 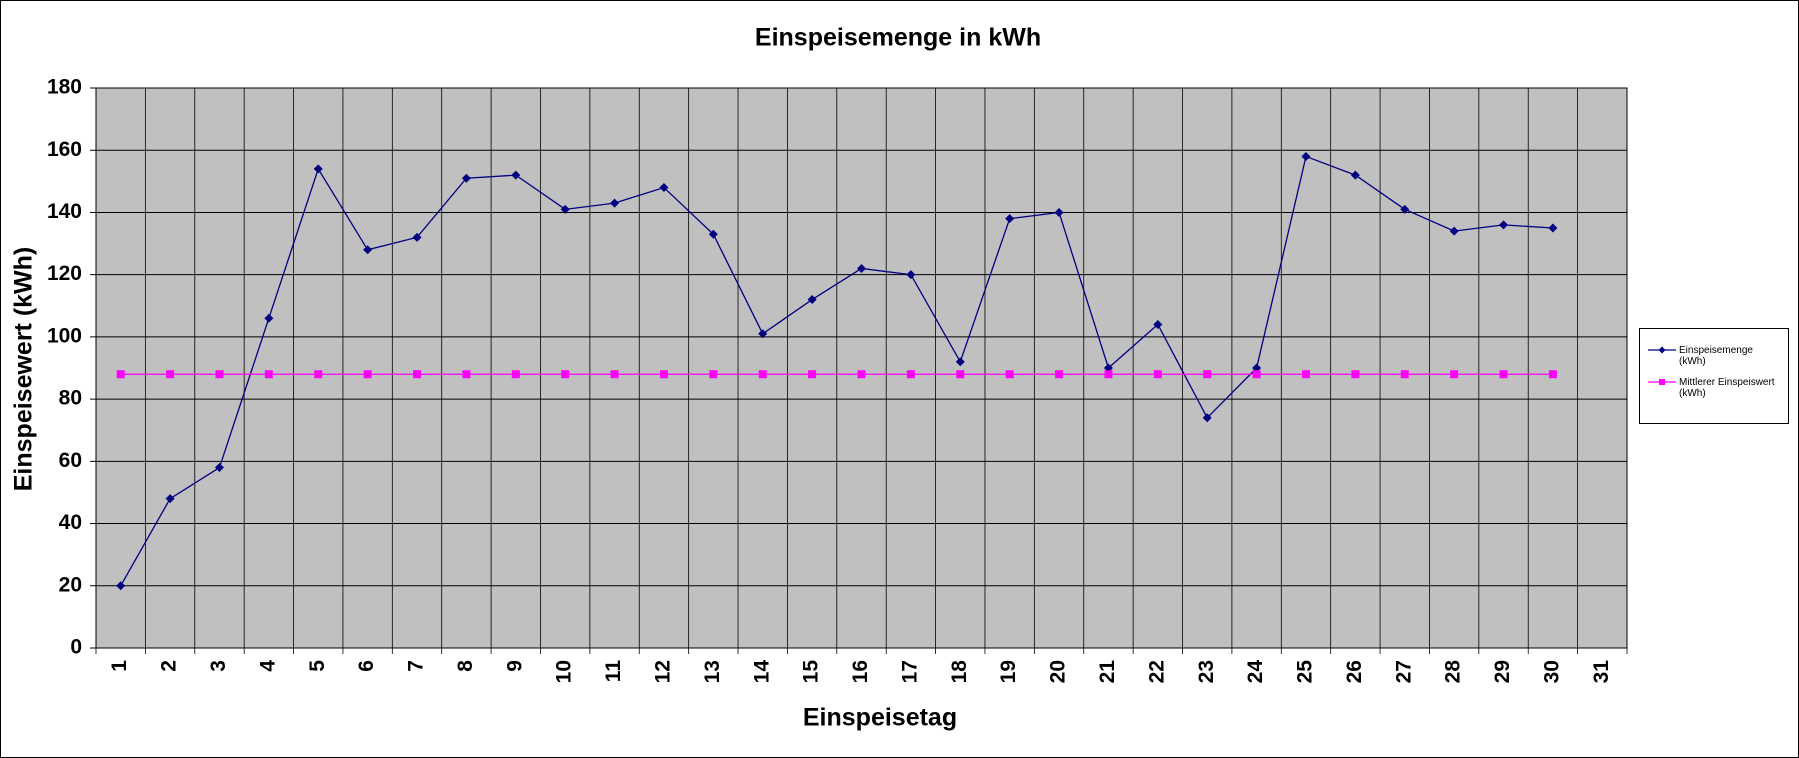 I want to click on y-tick-label: 0, so click(x=76, y=647).